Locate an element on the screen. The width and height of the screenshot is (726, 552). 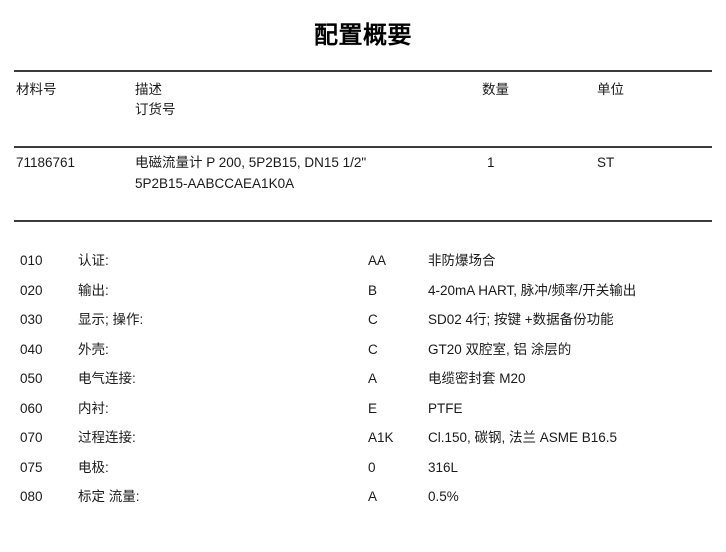
feature-label: 电气连接: is located at coordinates (107, 378).